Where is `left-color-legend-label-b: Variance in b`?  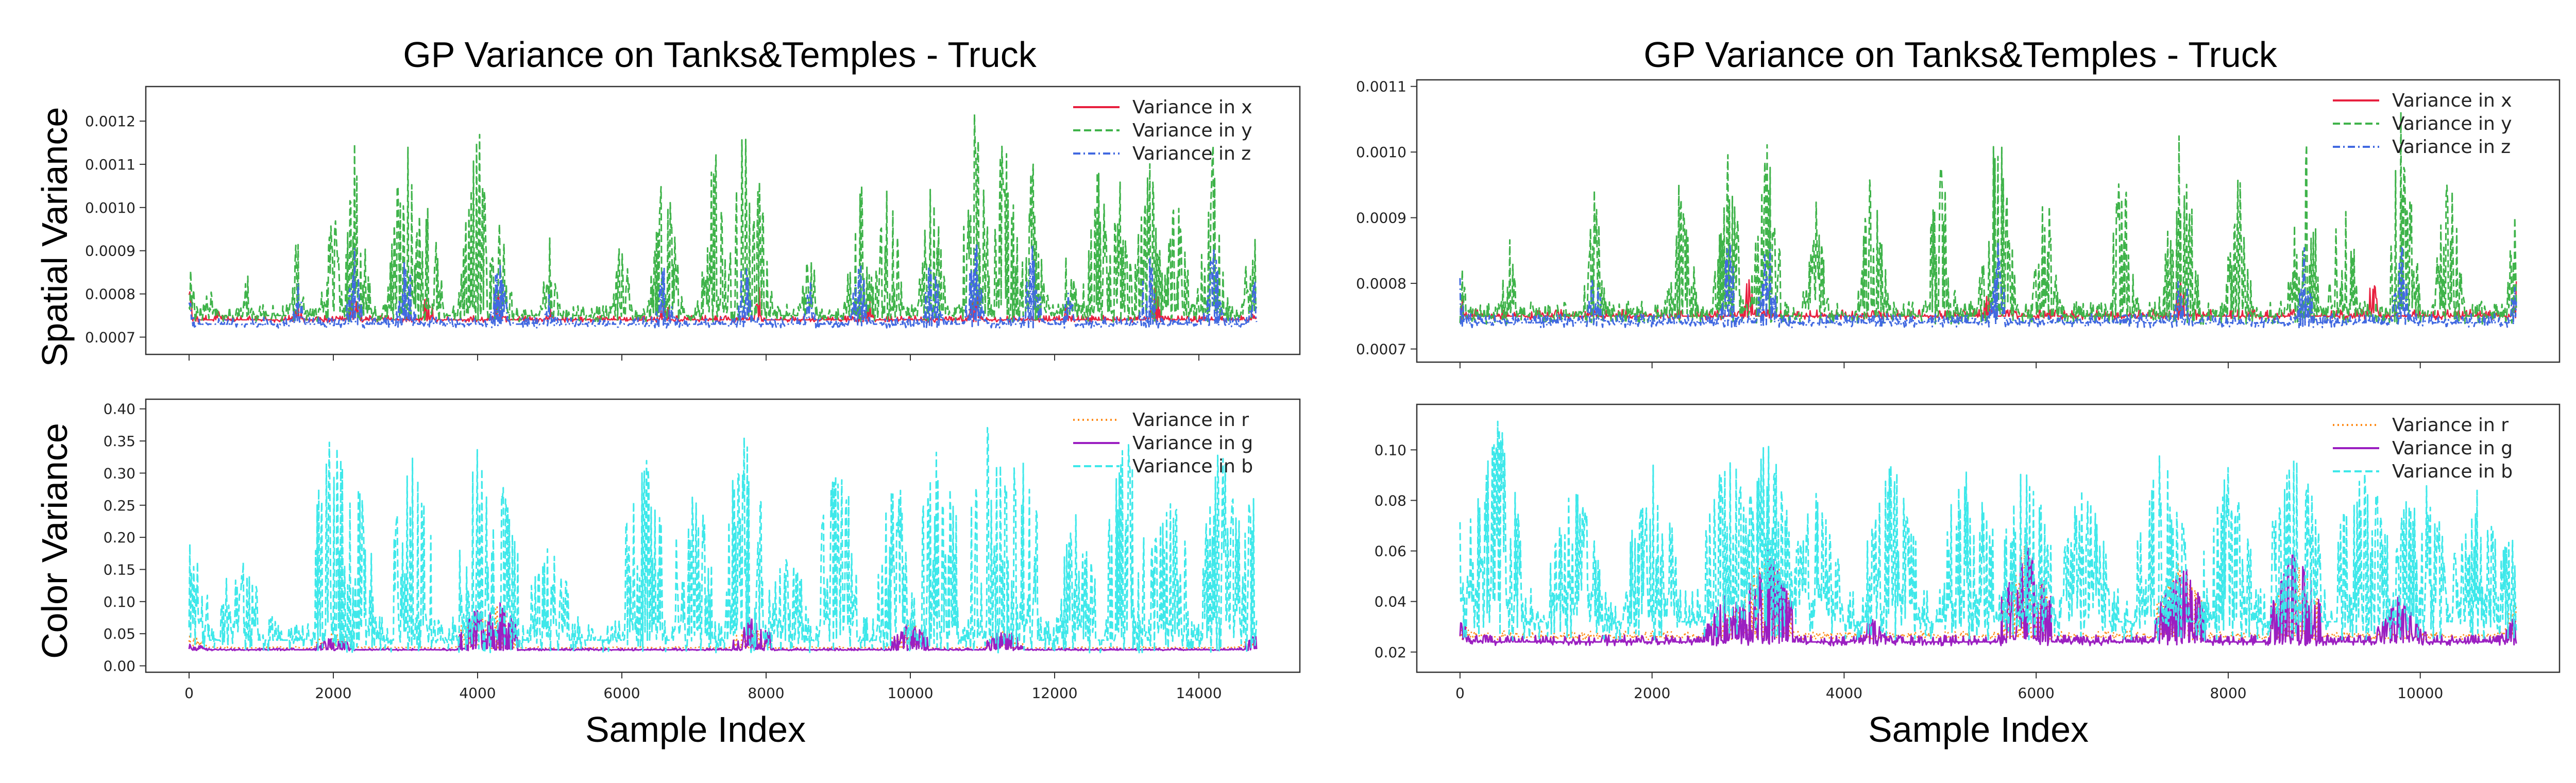
left-color-legend-label-b: Variance in b is located at coordinates (1192, 466).